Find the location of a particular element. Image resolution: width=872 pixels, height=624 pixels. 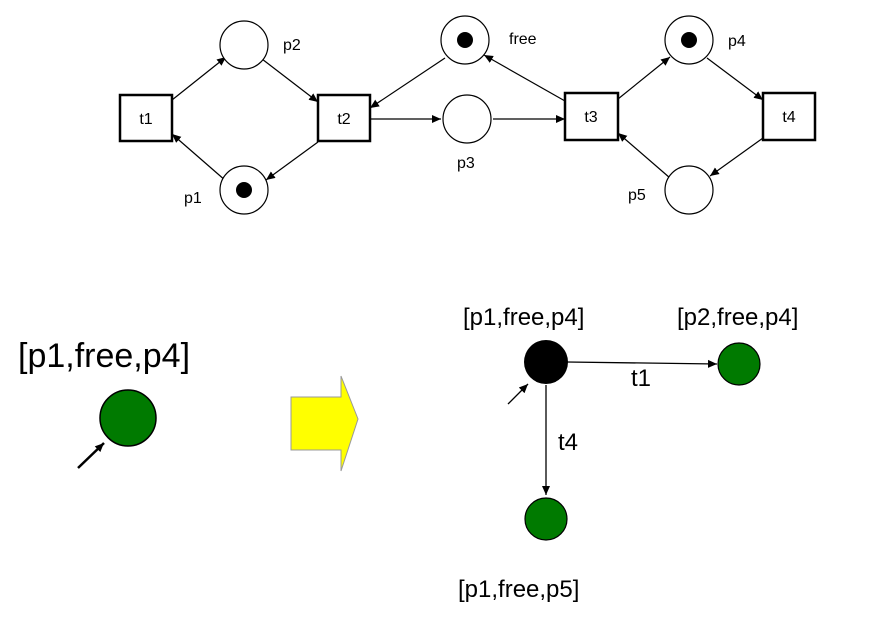

place-label-p1: p1 is located at coordinates (193, 198).